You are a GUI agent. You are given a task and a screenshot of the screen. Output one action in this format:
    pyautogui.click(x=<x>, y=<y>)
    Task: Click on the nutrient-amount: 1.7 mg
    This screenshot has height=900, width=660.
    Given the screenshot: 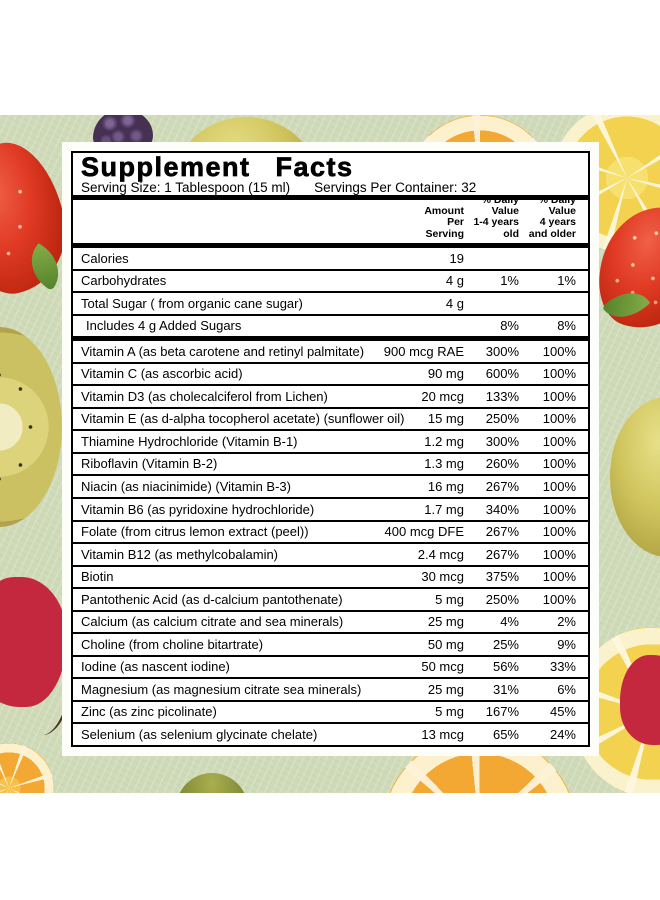 What is the action you would take?
    pyautogui.click(x=444, y=509)
    